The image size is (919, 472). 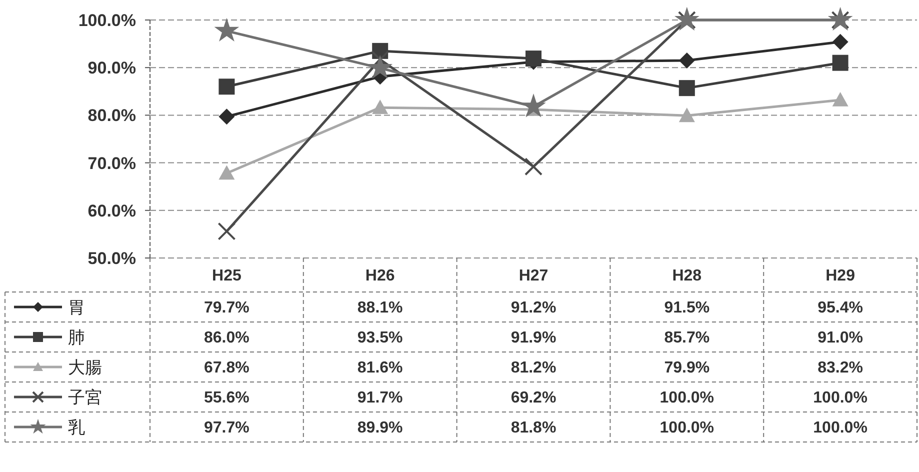 What do you see at coordinates (227, 308) in the screenshot?
I see `data-label: 79.7%` at bounding box center [227, 308].